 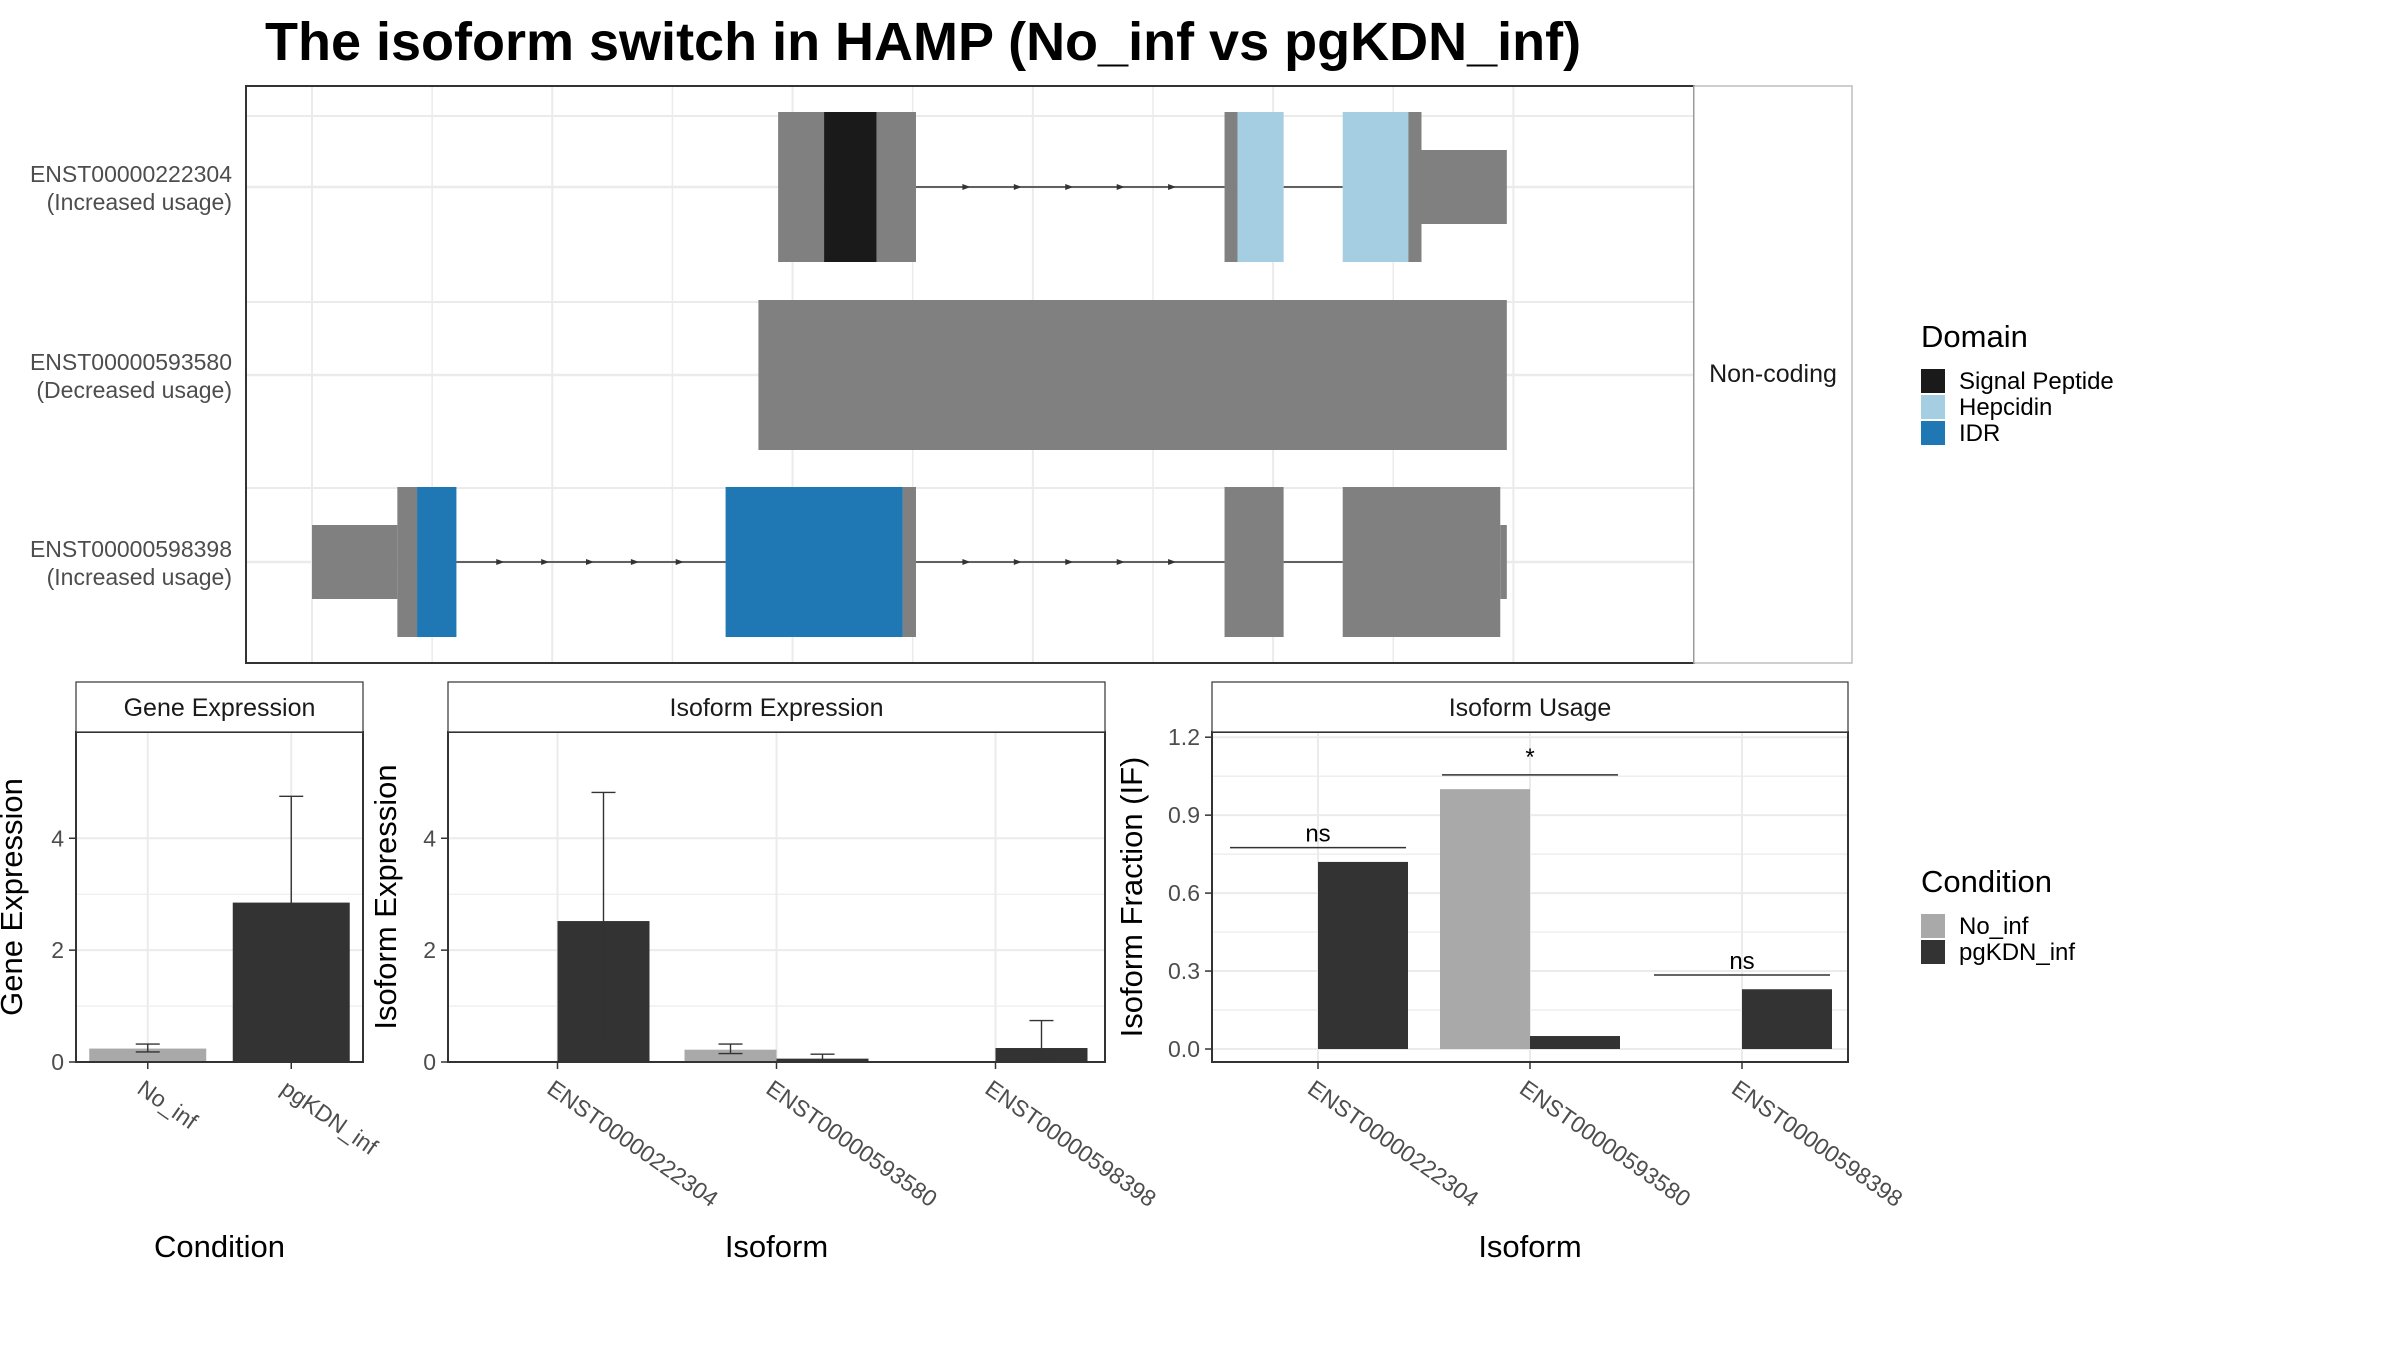 I want to click on y-axis-title: Isoform Expression, so click(x=385, y=896).